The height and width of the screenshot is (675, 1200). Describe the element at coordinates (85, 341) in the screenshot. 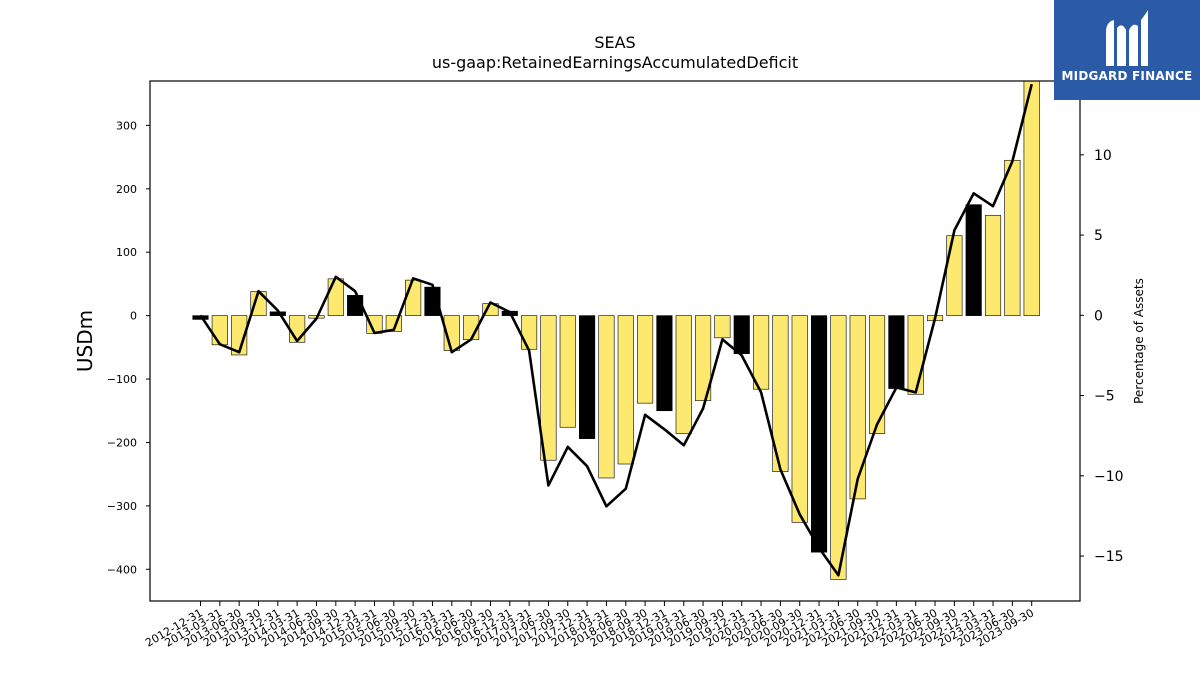

I see `y-axis-label: USDm` at that location.